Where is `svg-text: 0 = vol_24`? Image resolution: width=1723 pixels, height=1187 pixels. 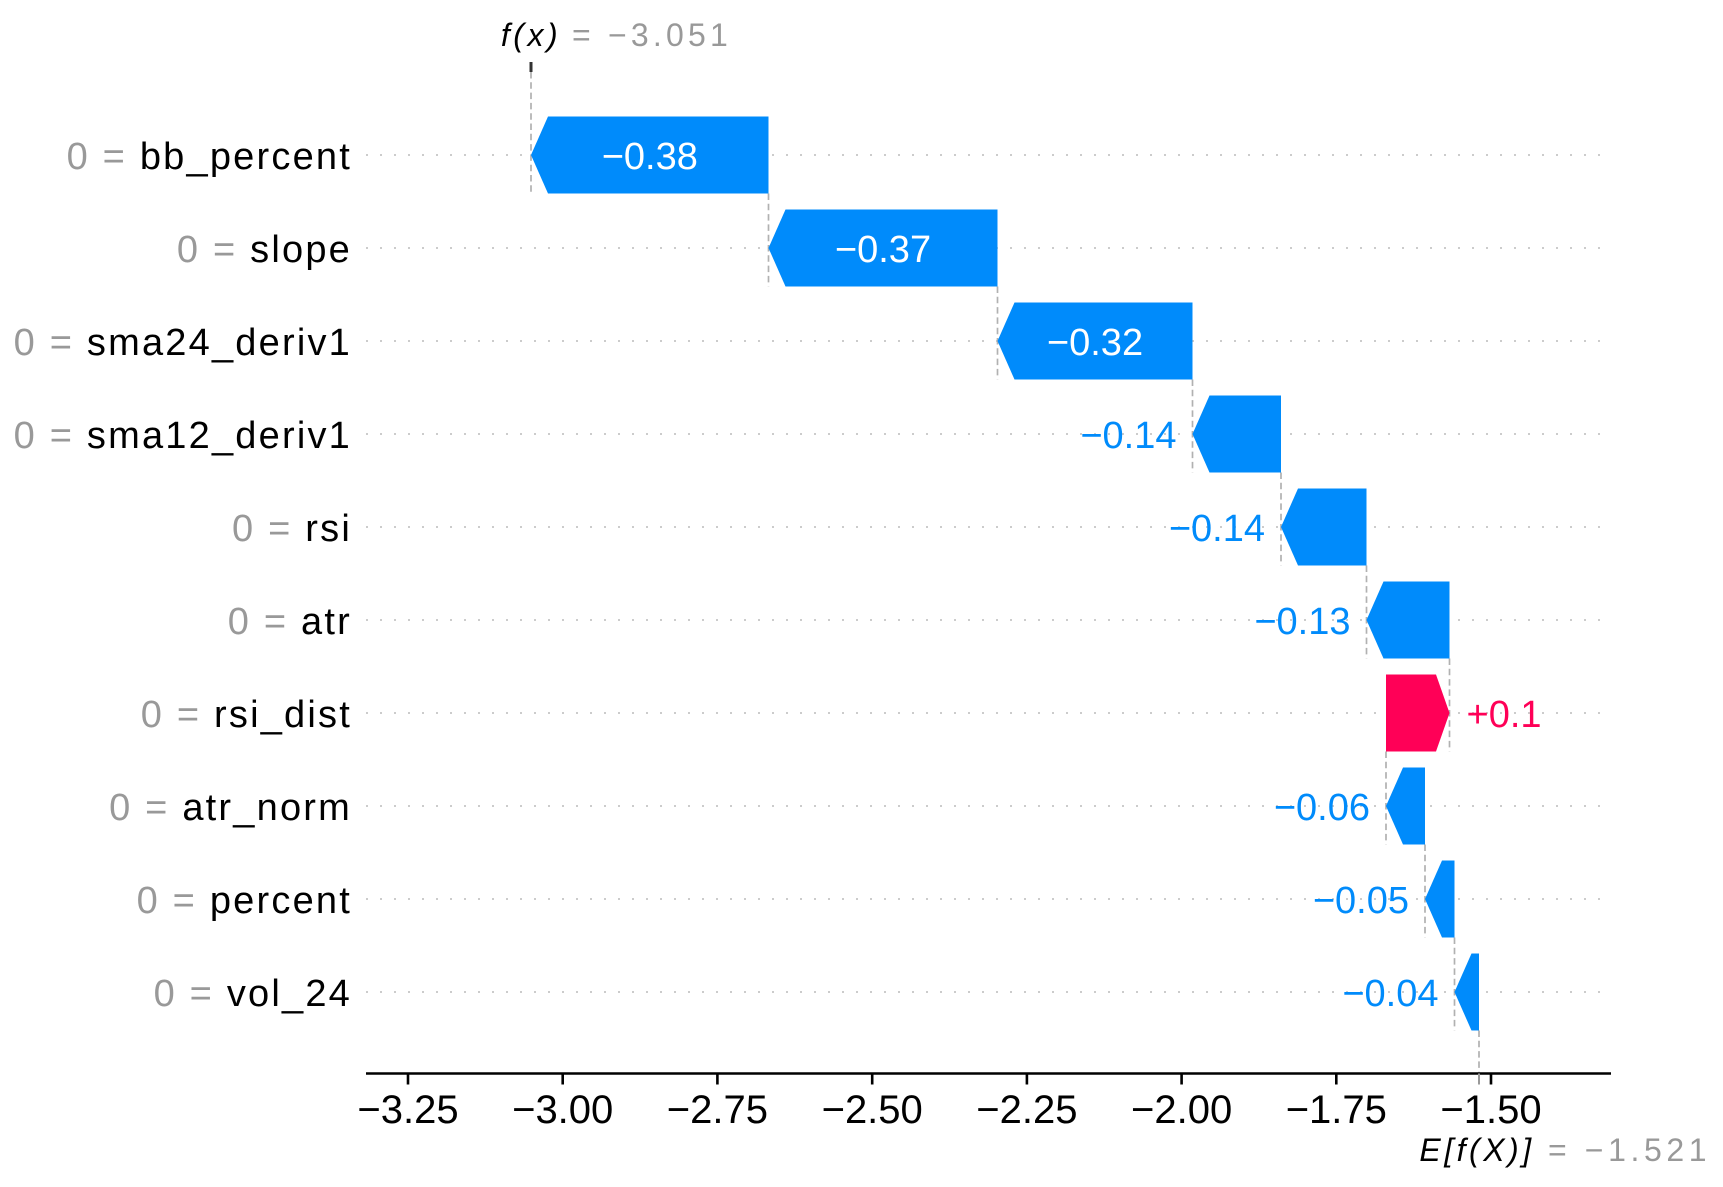 svg-text: 0 = vol_24 is located at coordinates (253, 994).